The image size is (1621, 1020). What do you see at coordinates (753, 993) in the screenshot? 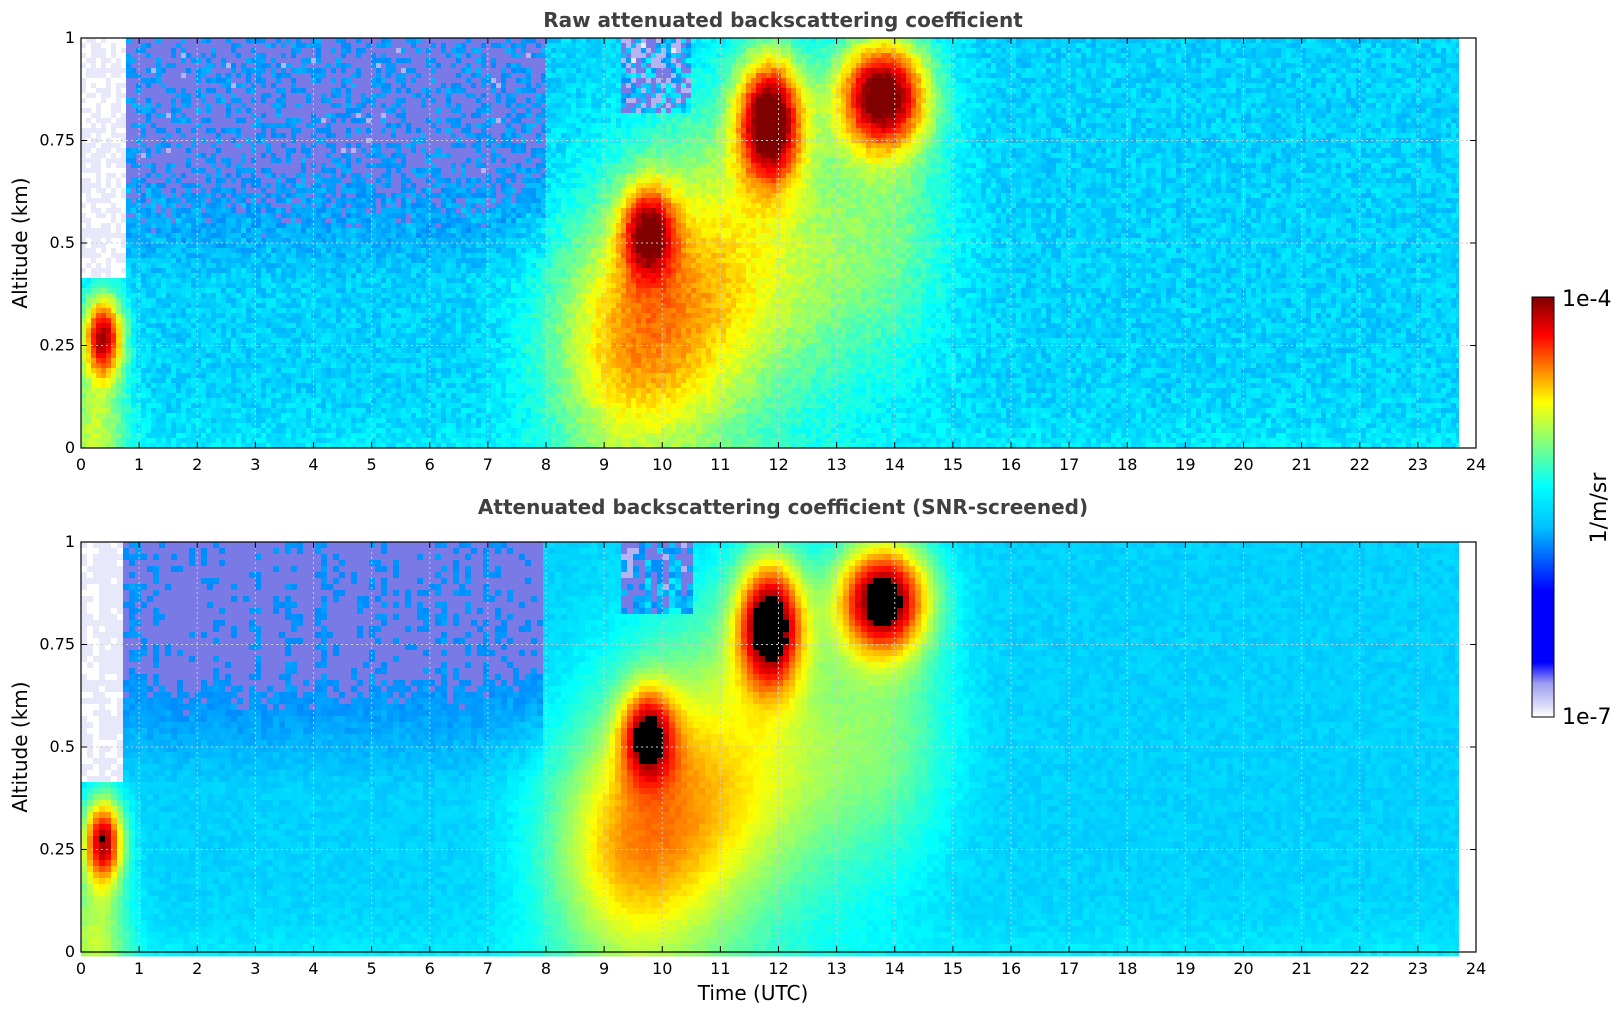
I see `x-axis-label: Time (UTC)` at bounding box center [753, 993].